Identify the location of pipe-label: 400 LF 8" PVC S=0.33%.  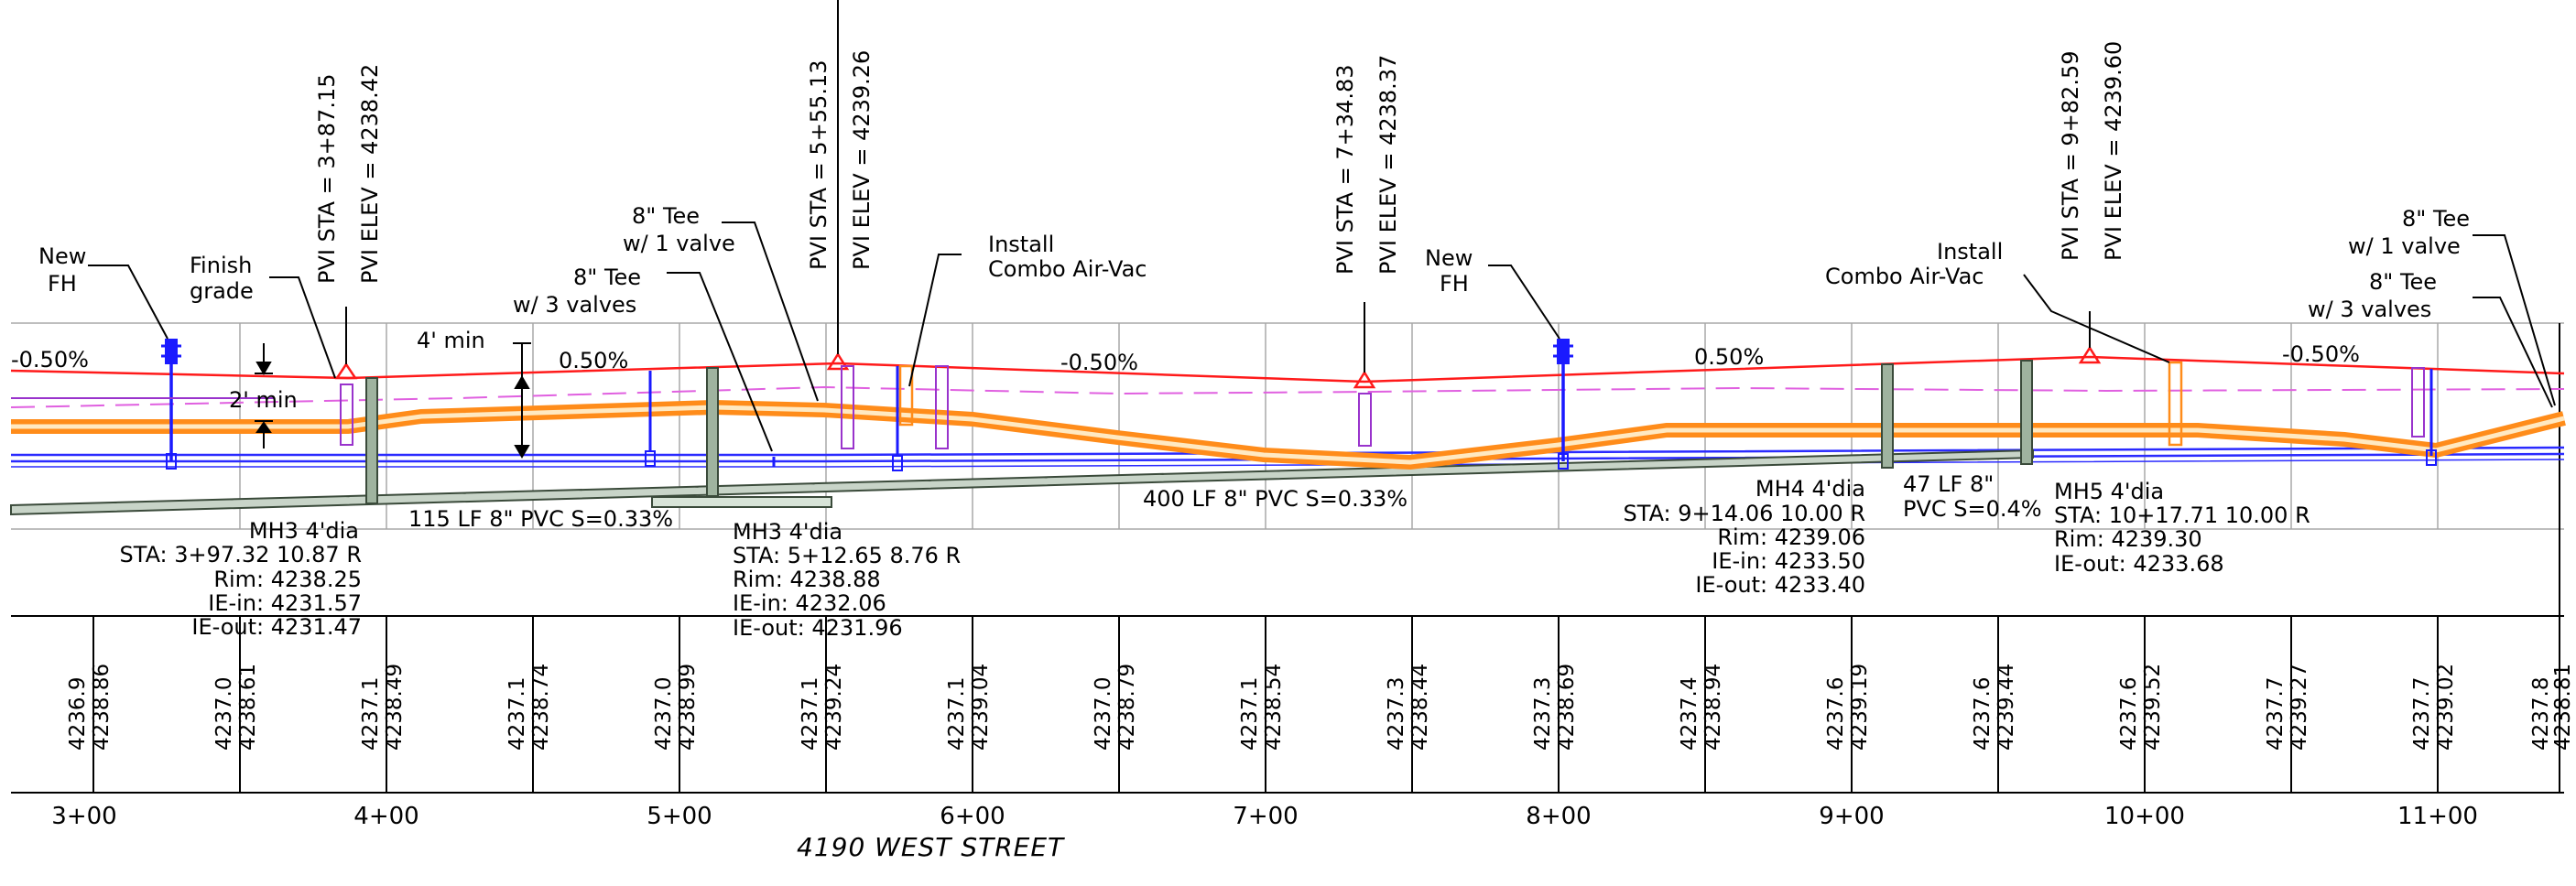
(1275, 499).